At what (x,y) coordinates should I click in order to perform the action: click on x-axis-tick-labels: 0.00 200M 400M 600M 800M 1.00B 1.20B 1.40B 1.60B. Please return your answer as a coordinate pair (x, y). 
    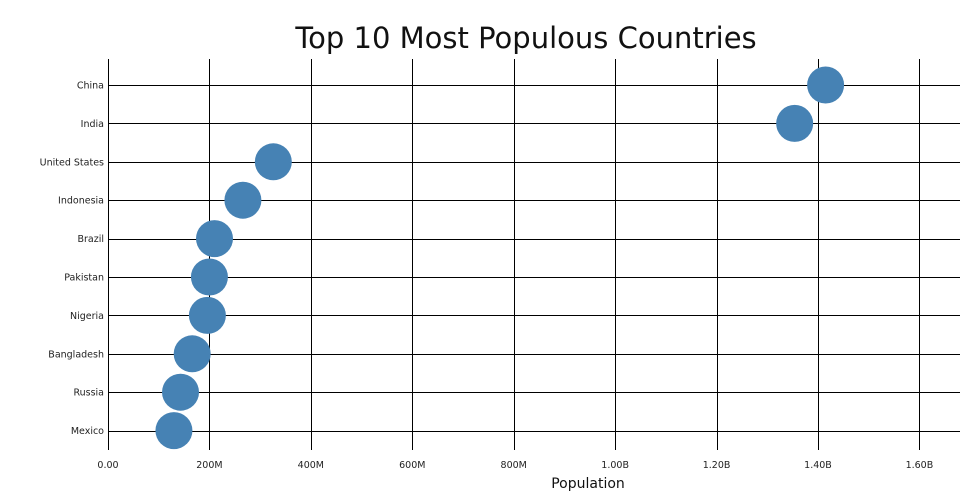
    Looking at the image, I should click on (515, 465).